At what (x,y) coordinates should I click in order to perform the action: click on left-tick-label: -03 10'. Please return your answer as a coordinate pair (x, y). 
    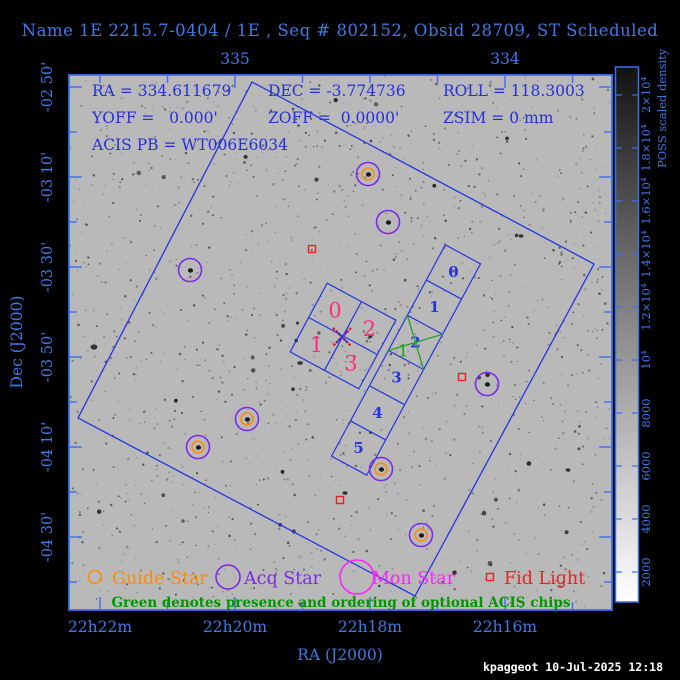
    Looking at the image, I should click on (48, 177).